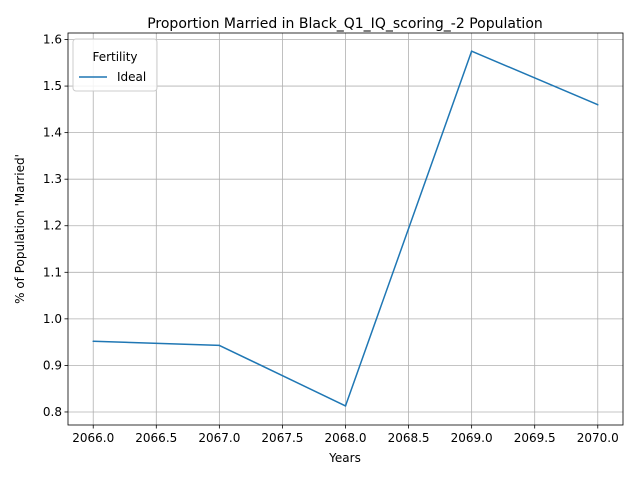 The width and height of the screenshot is (640, 480). I want to click on x-tick-label: 2068.5, so click(409, 438).